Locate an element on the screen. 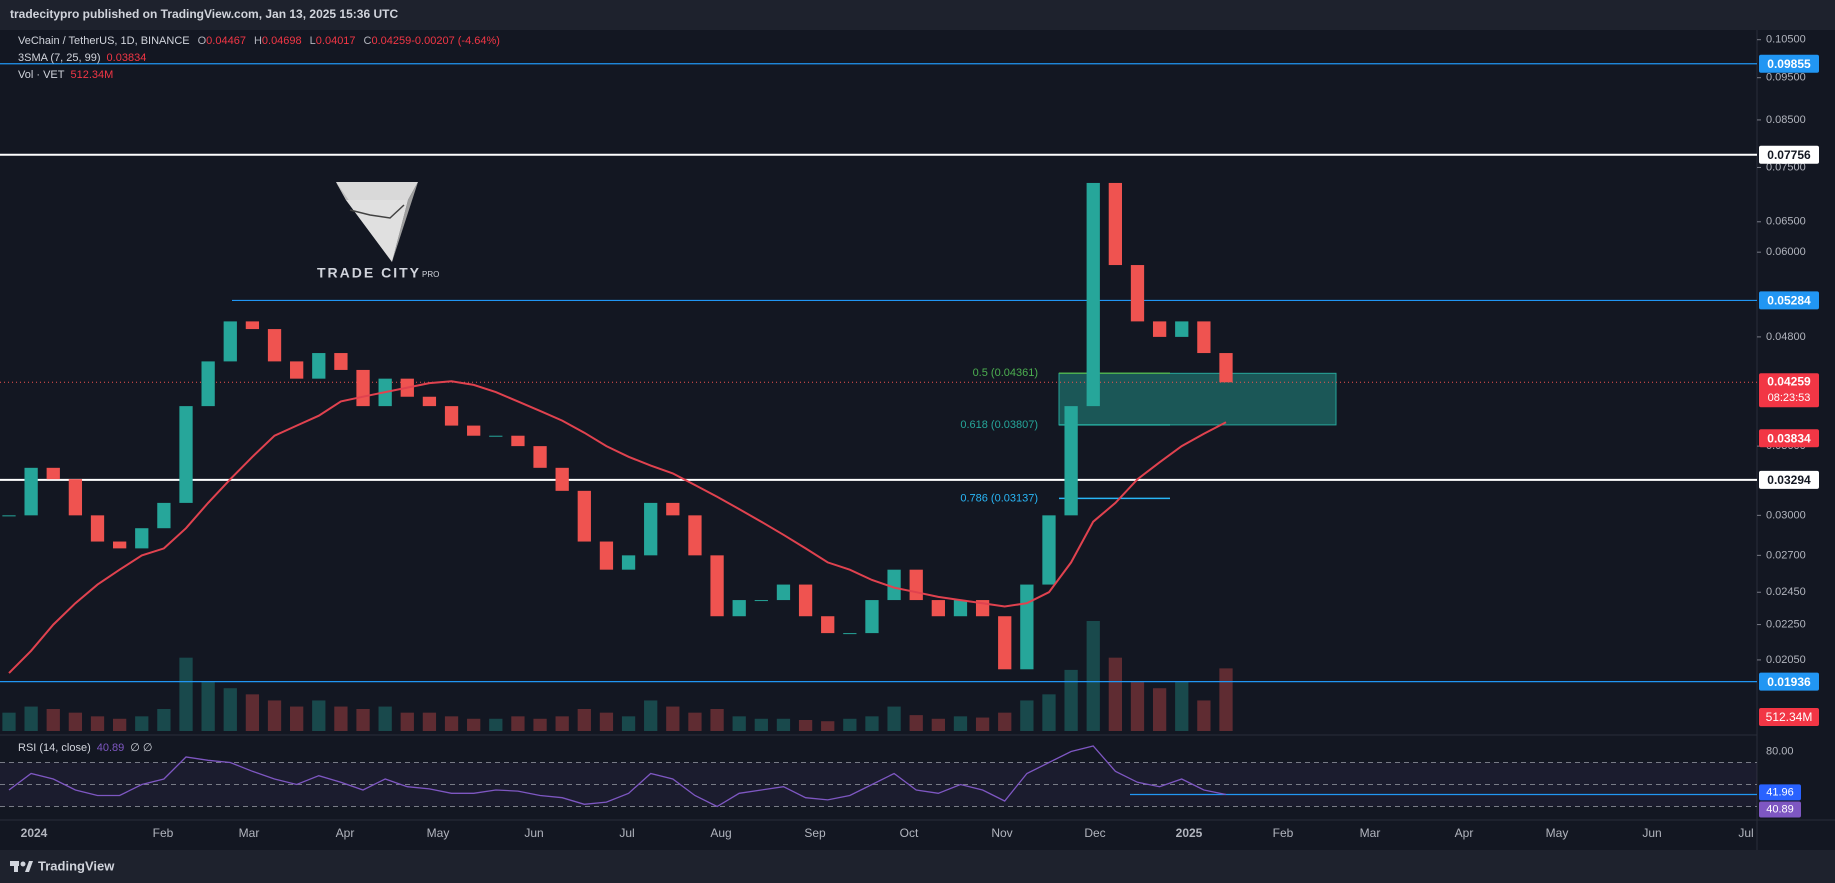 This screenshot has height=883, width=1835. fib-label: 0.5 (0.04361) is located at coordinates (1005, 373).